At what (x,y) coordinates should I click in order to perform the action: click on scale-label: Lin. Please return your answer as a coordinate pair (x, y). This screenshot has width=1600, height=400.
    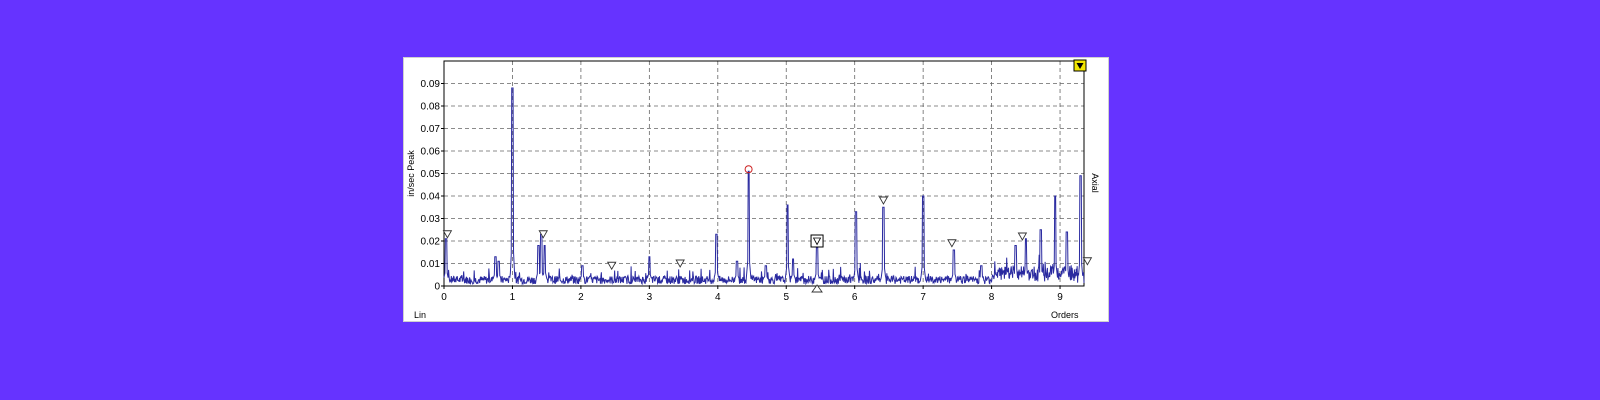
    Looking at the image, I should click on (420, 315).